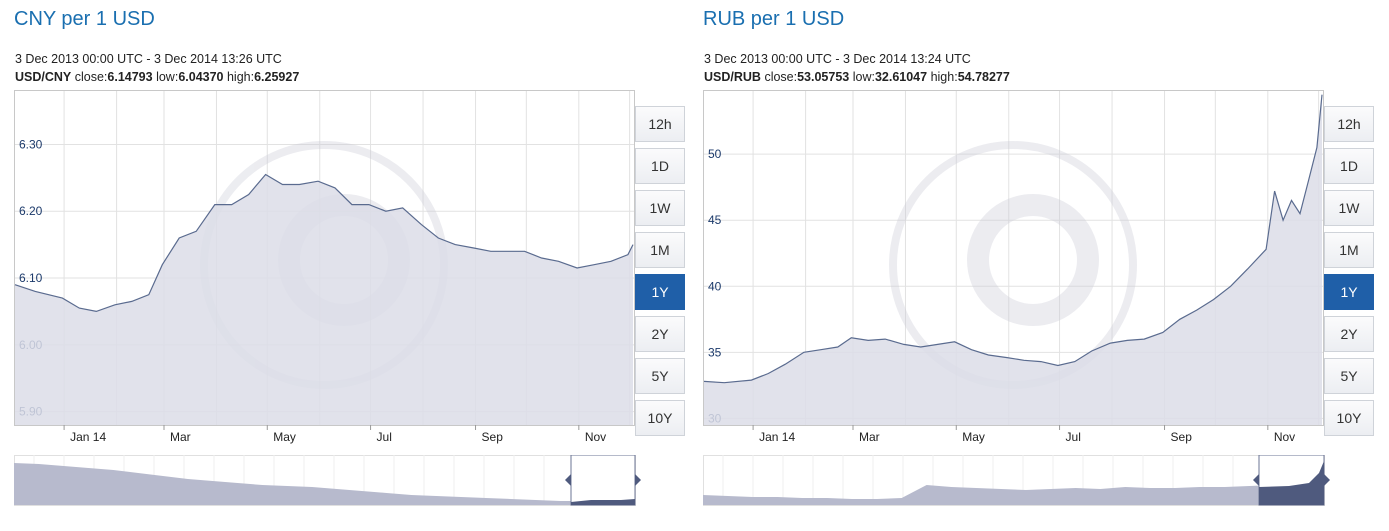 Image resolution: width=1389 pixels, height=531 pixels. What do you see at coordinates (31, 144) in the screenshot?
I see `y-tick-label: 6.30` at bounding box center [31, 144].